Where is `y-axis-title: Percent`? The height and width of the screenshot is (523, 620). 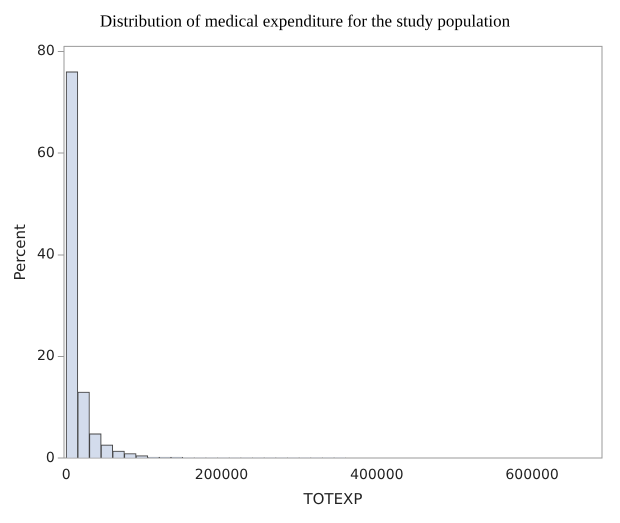
y-axis-title: Percent is located at coordinates (19, 252).